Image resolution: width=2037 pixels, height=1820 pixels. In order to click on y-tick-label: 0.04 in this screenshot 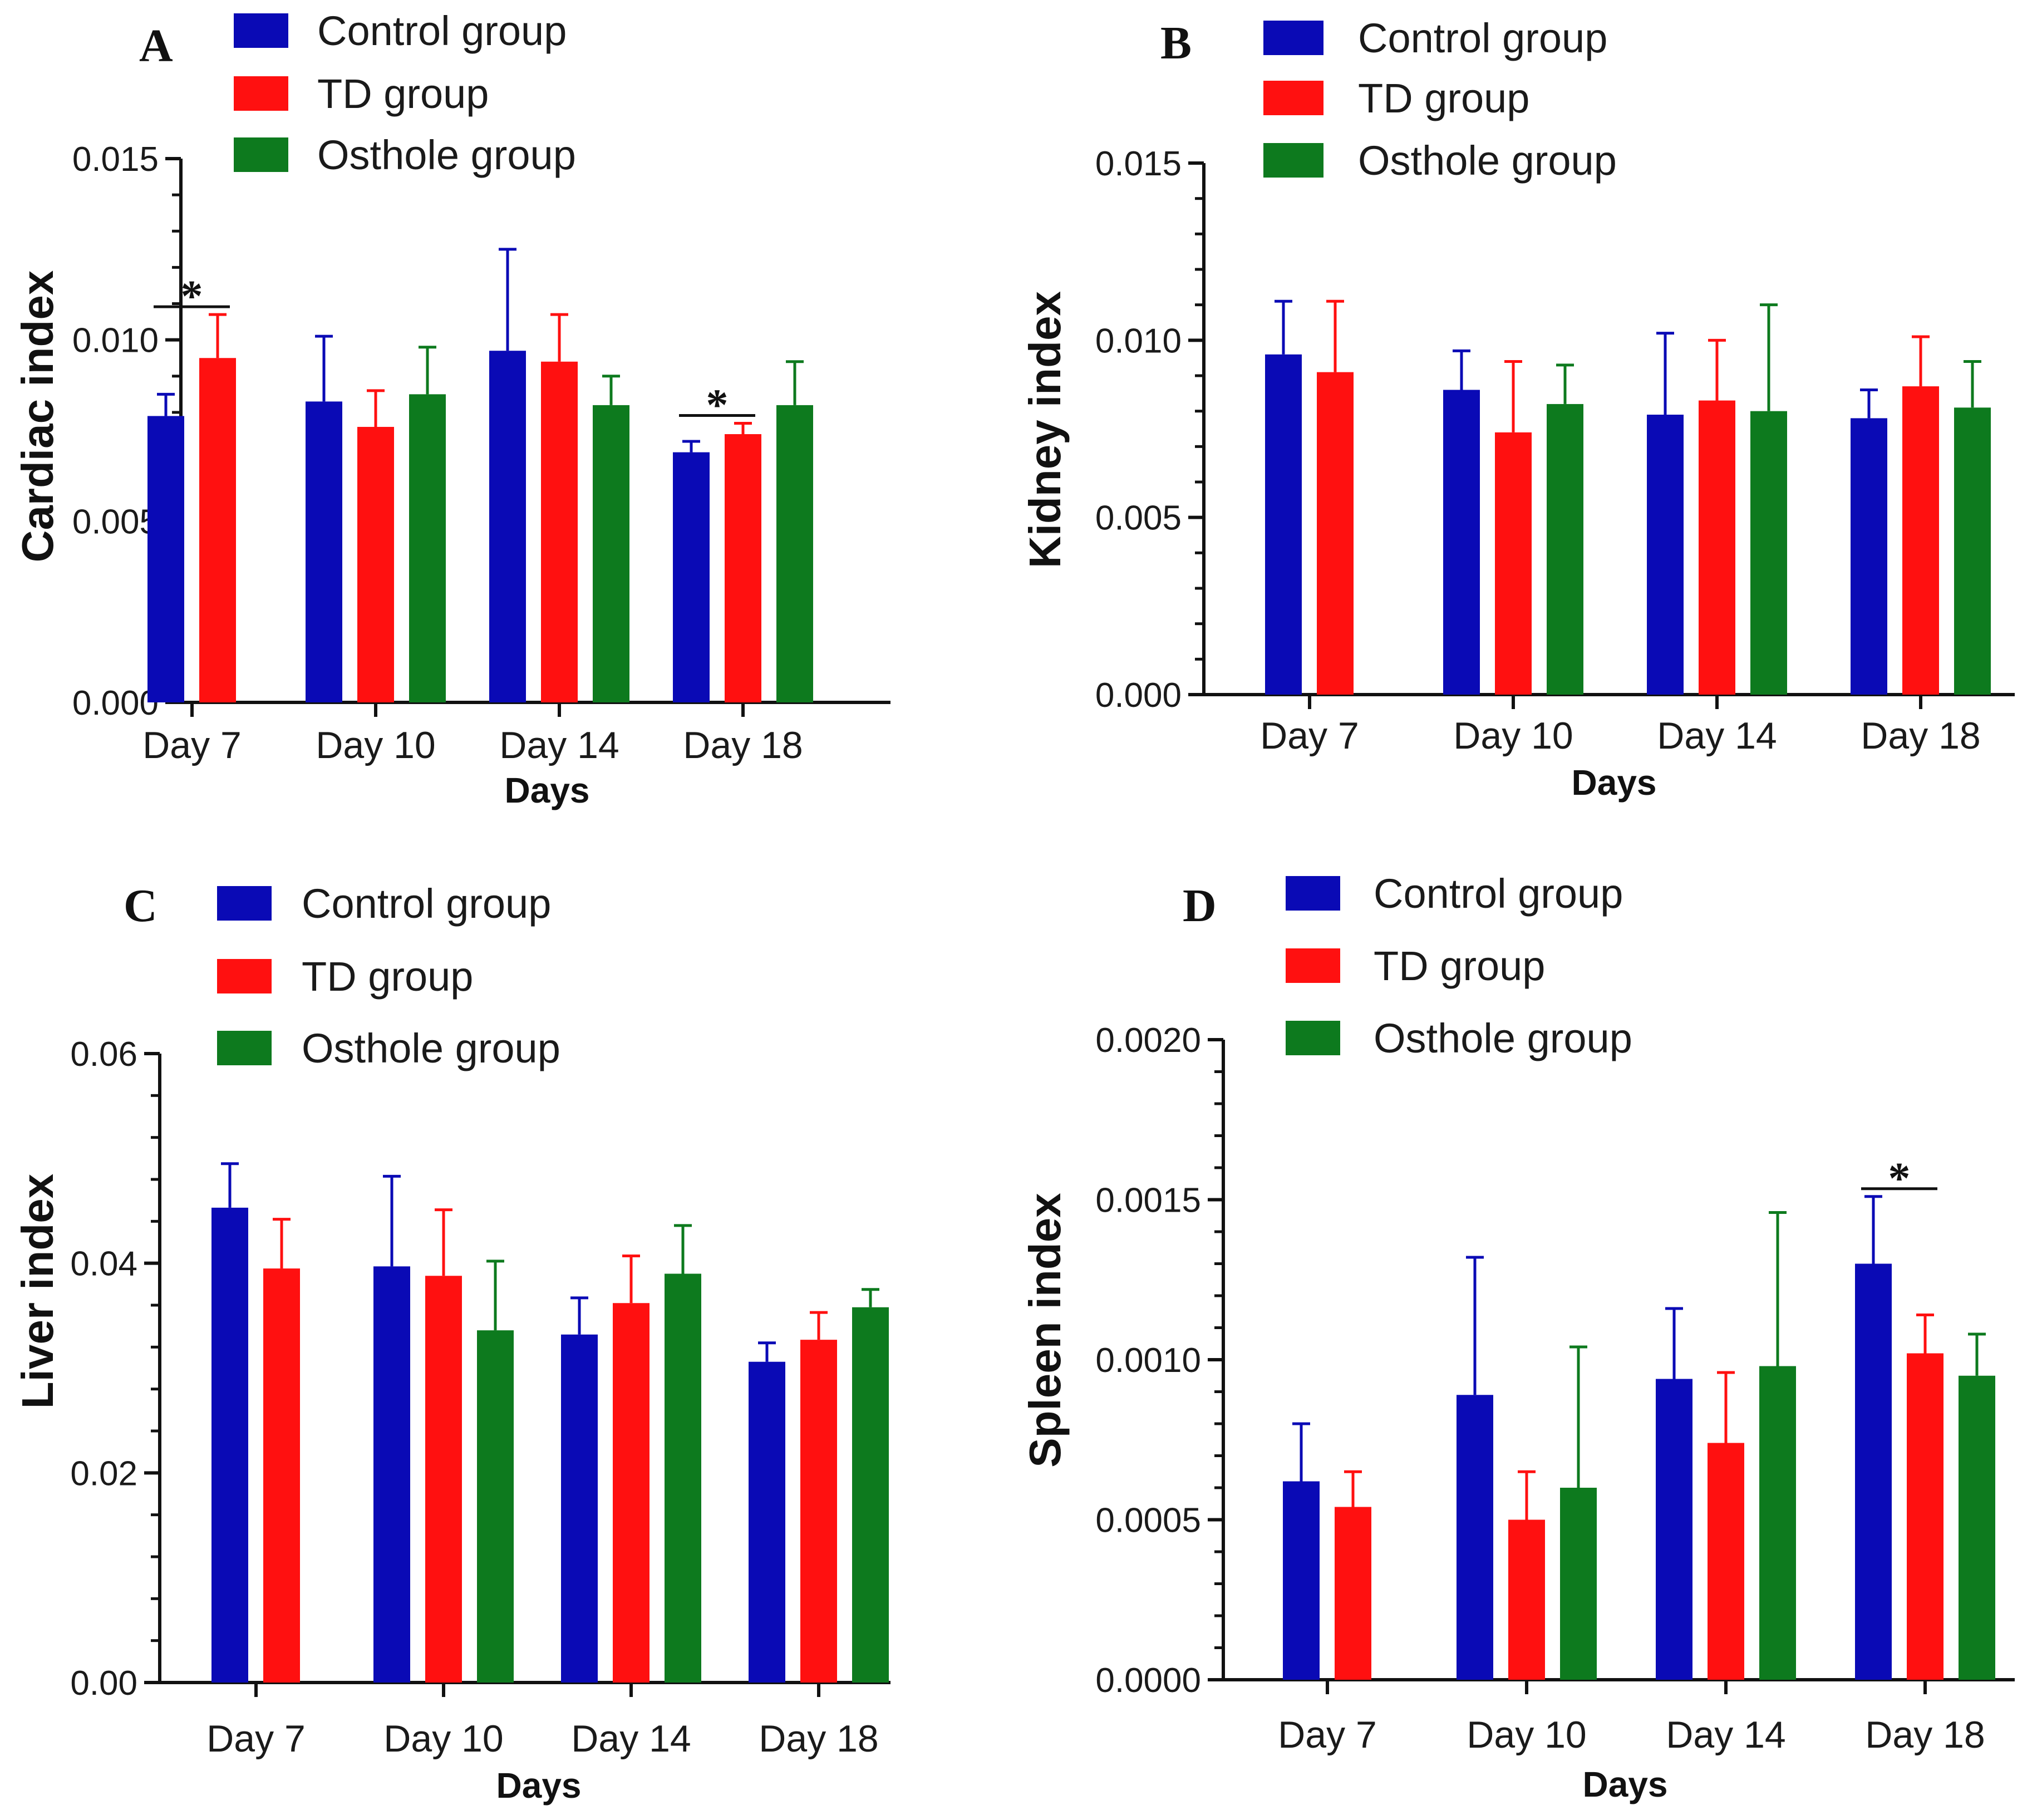, I will do `click(103, 1264)`.